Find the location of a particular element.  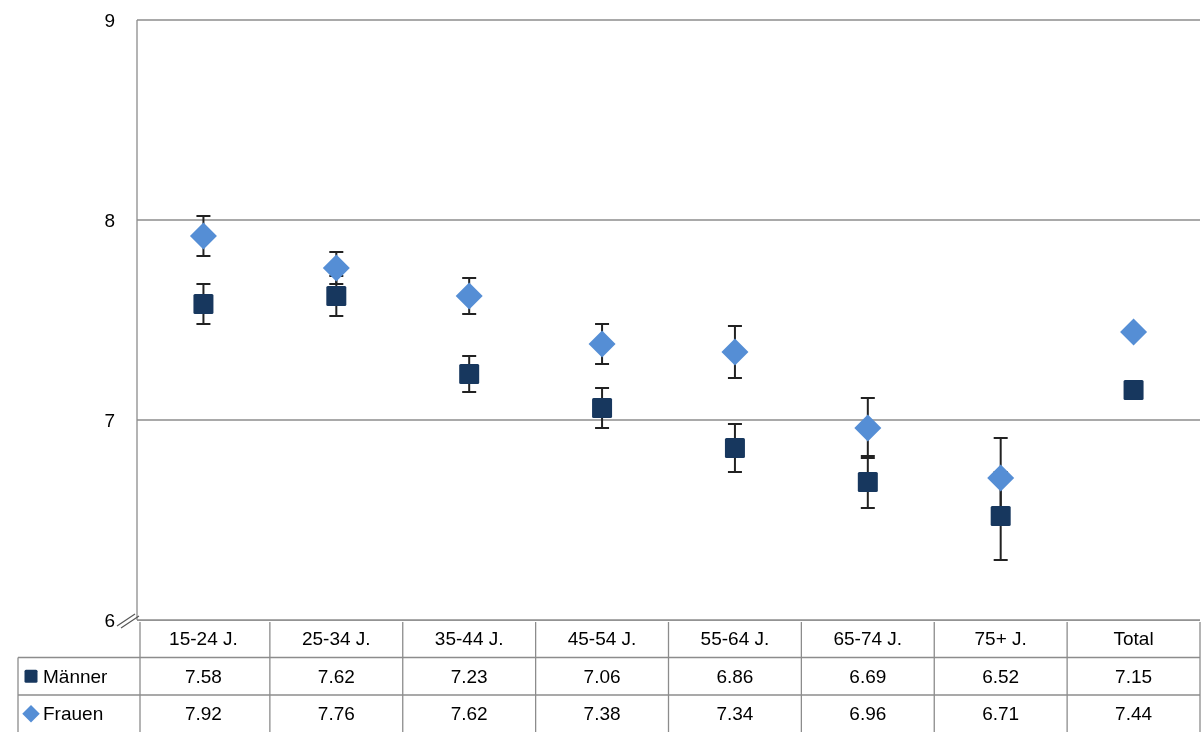

data-label: 7.38 is located at coordinates (602, 714).